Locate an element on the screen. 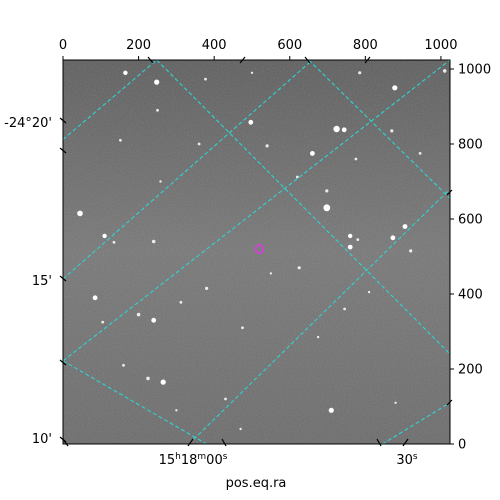 The height and width of the screenshot is (500, 500). ra-tick-label-2: 30s is located at coordinates (407, 460).